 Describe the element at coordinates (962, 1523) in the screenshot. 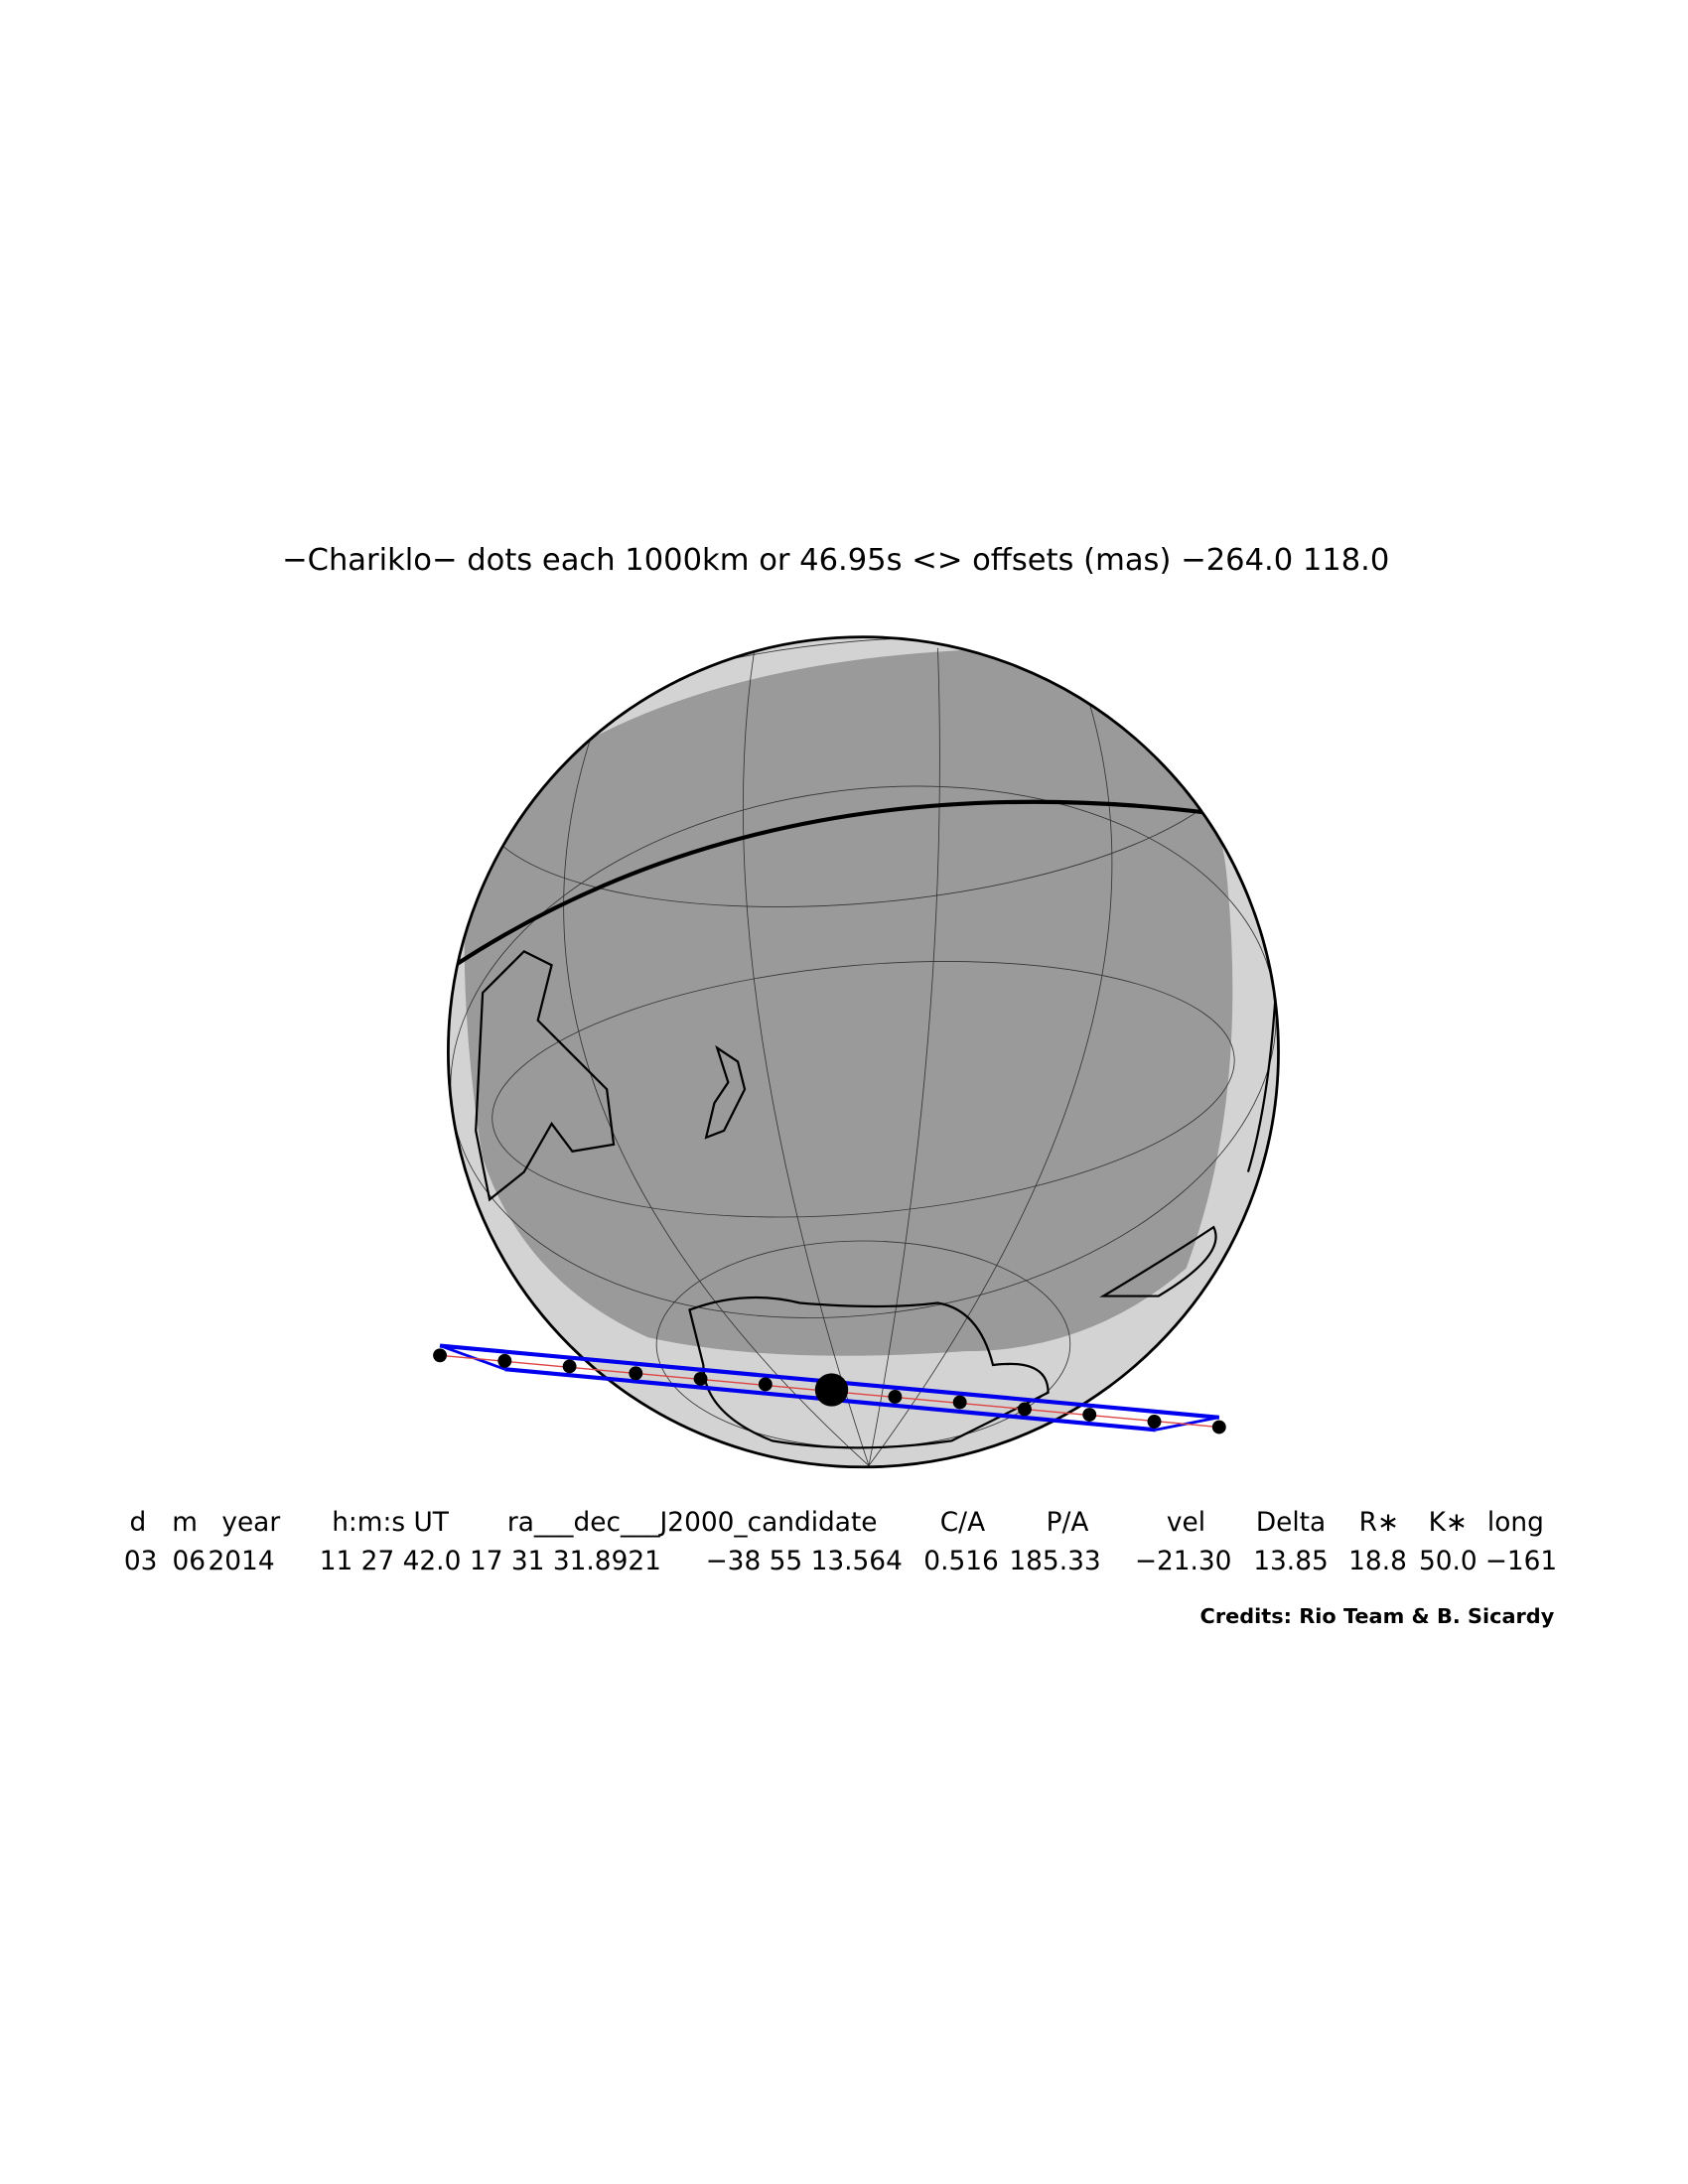

I see `table-header: C/A` at that location.